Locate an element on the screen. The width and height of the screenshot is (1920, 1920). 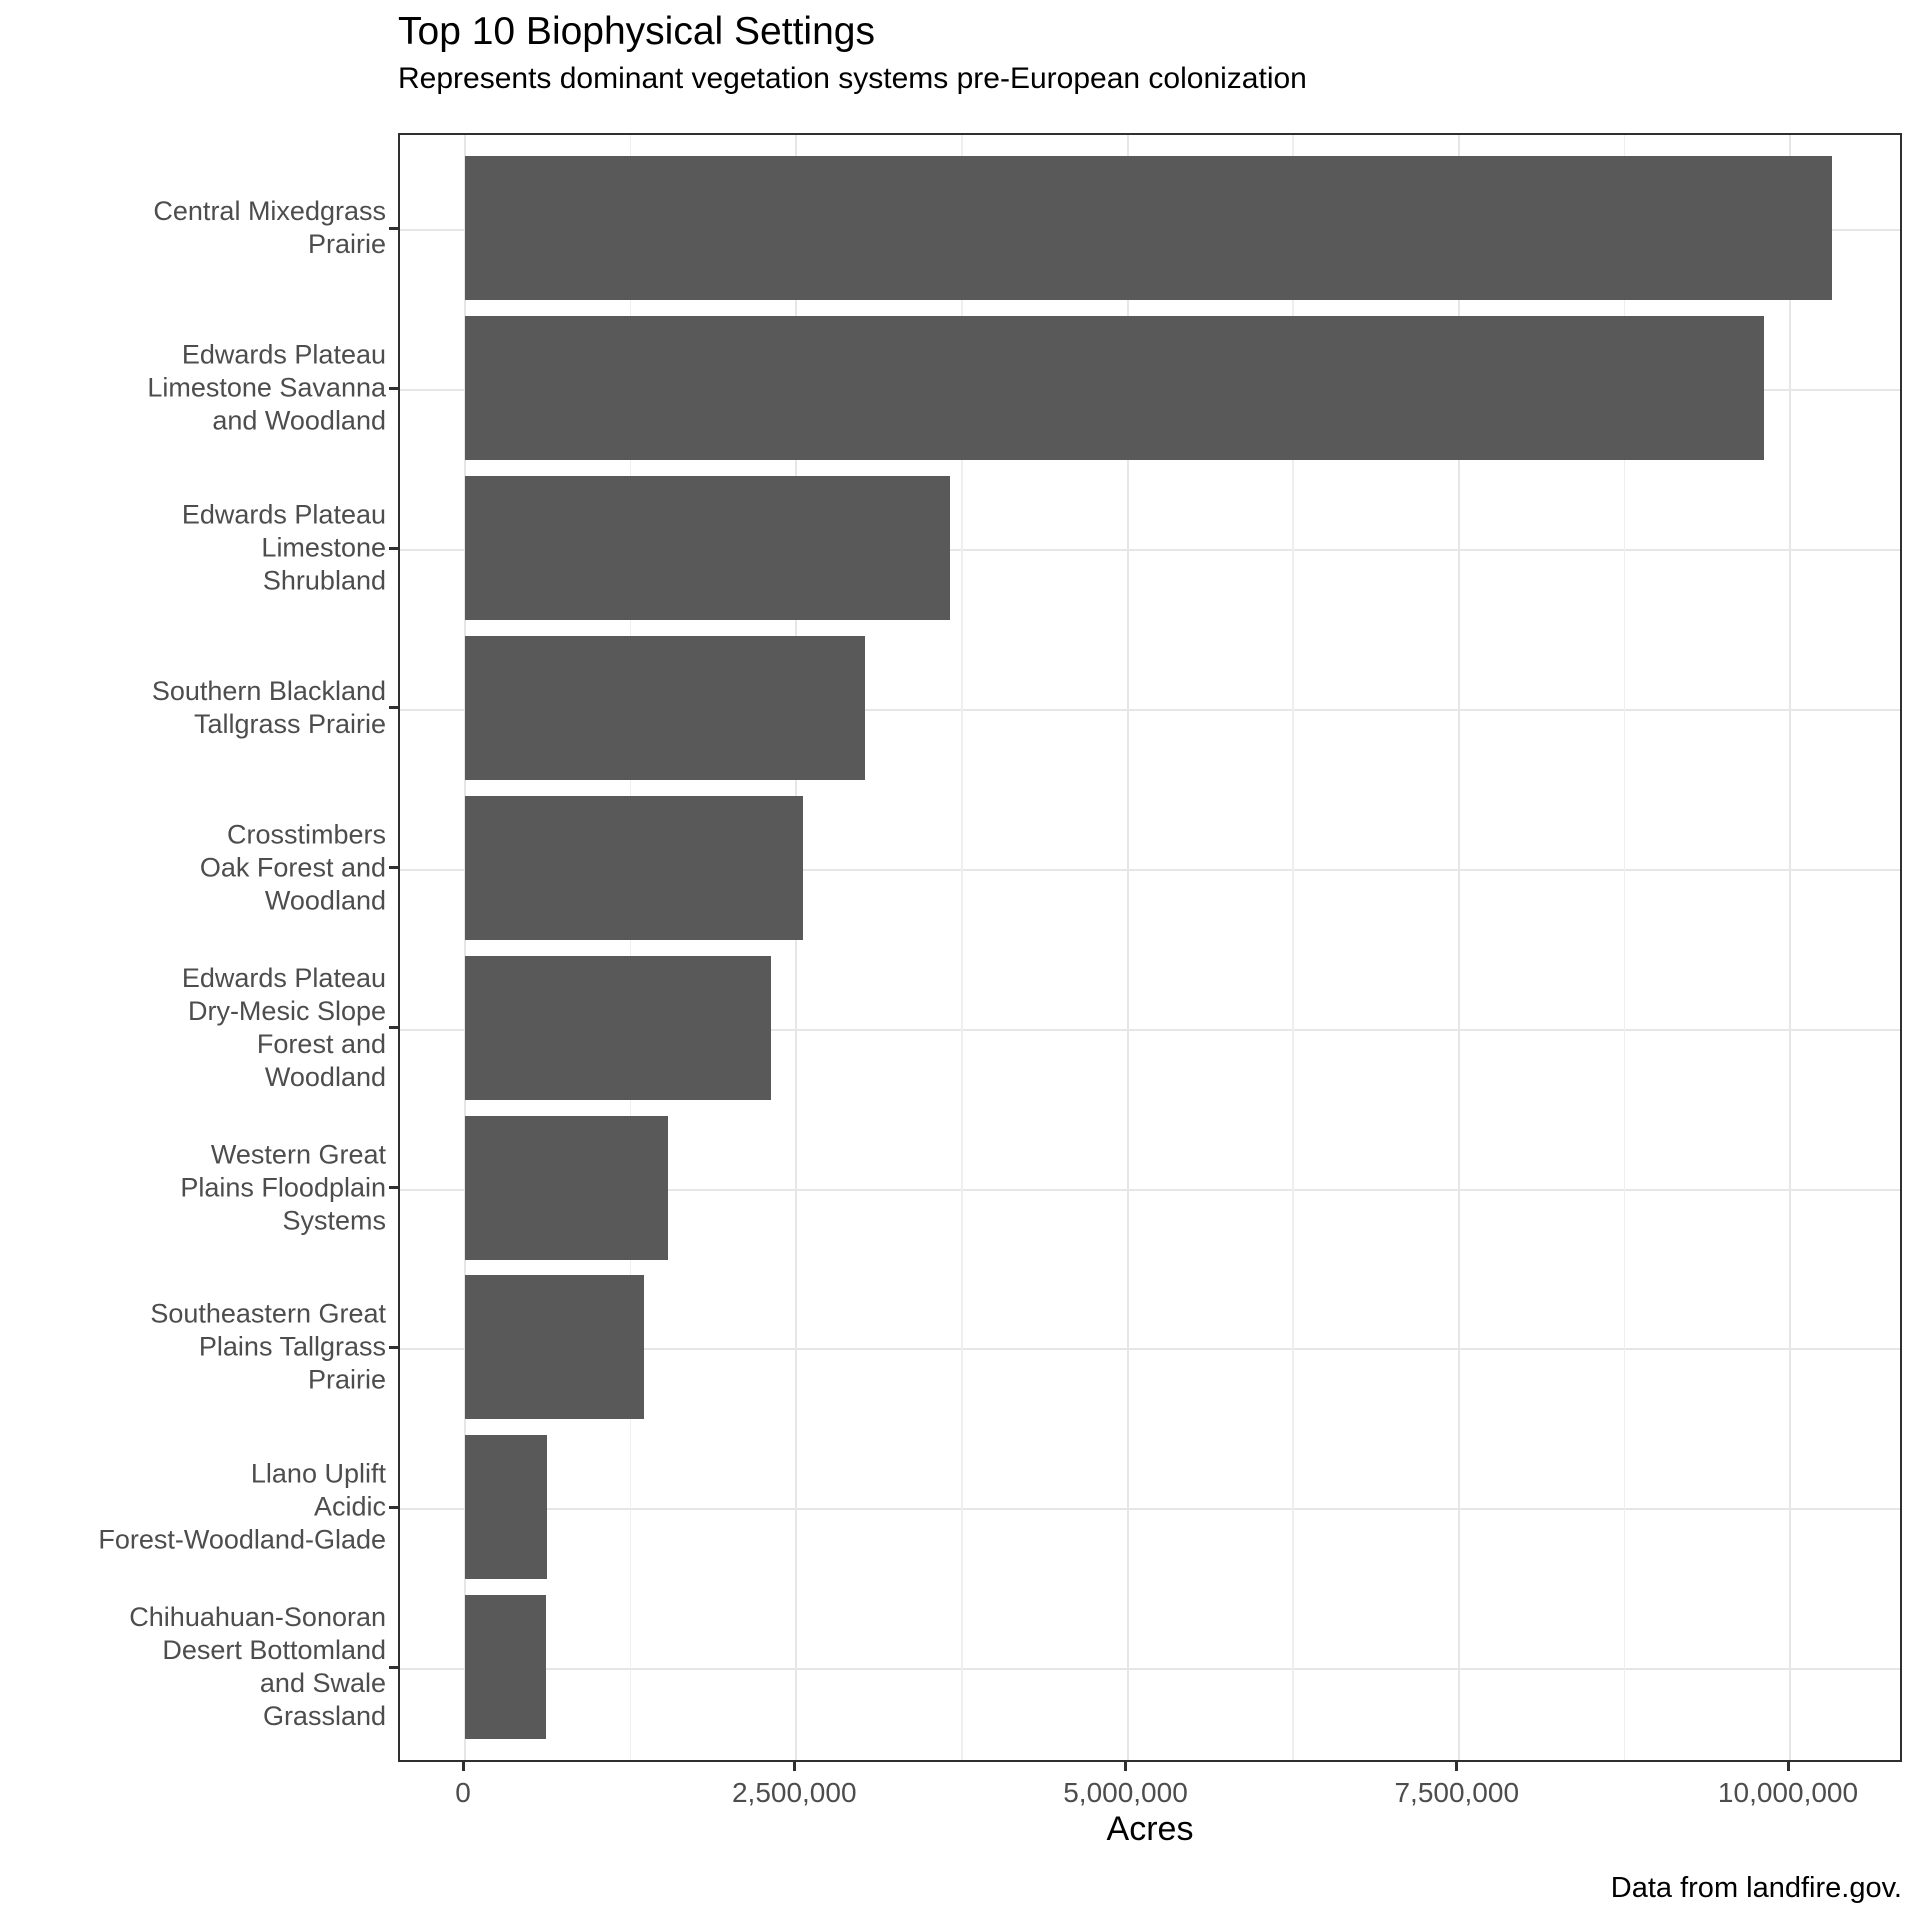
x-tick-label: 7,500,000 is located at coordinates (1457, 1792).